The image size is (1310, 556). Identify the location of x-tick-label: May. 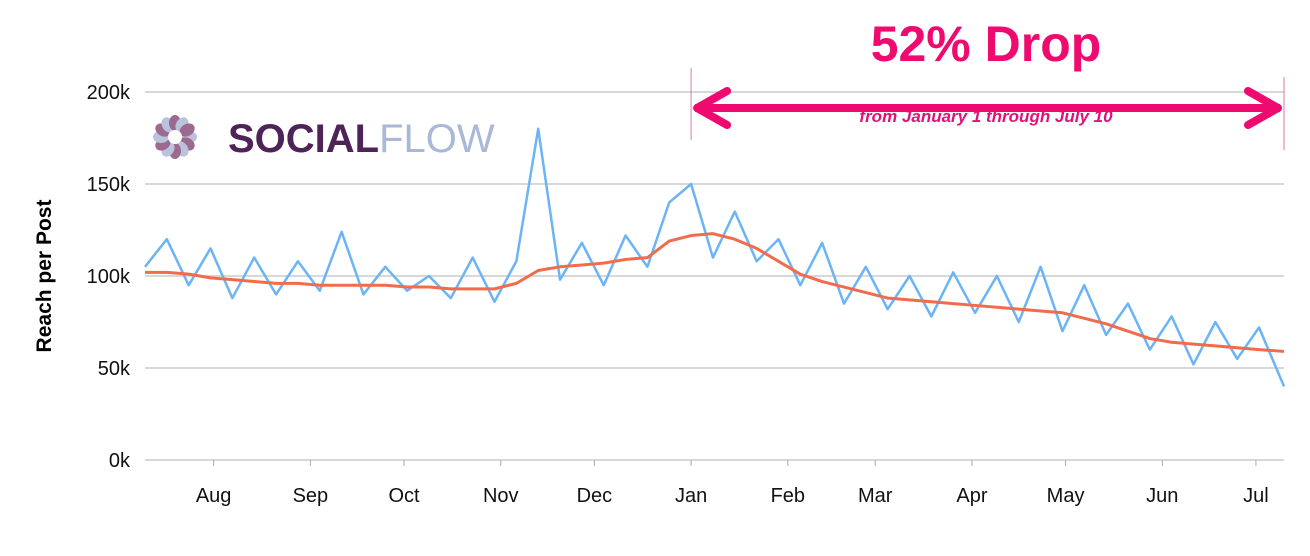
(1066, 496).